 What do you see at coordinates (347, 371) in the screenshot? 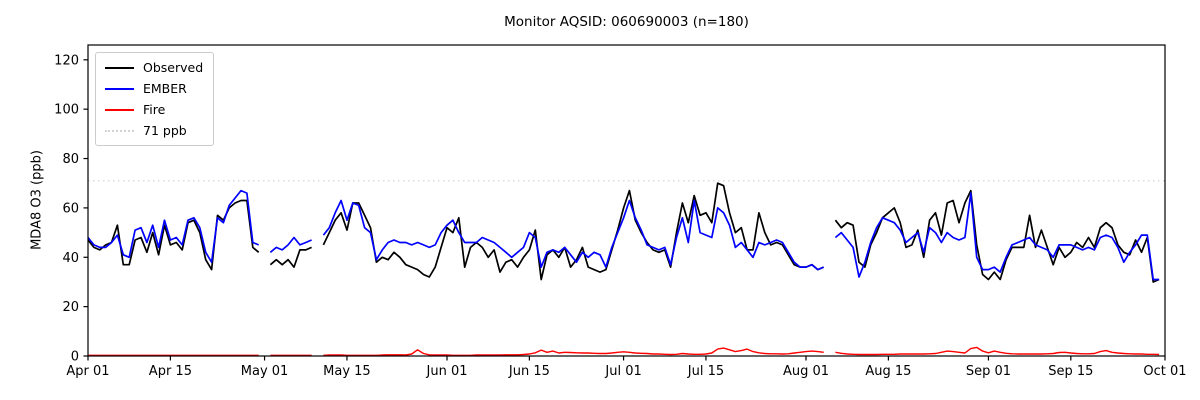
I see `x-tick-label: May 15` at bounding box center [347, 371].